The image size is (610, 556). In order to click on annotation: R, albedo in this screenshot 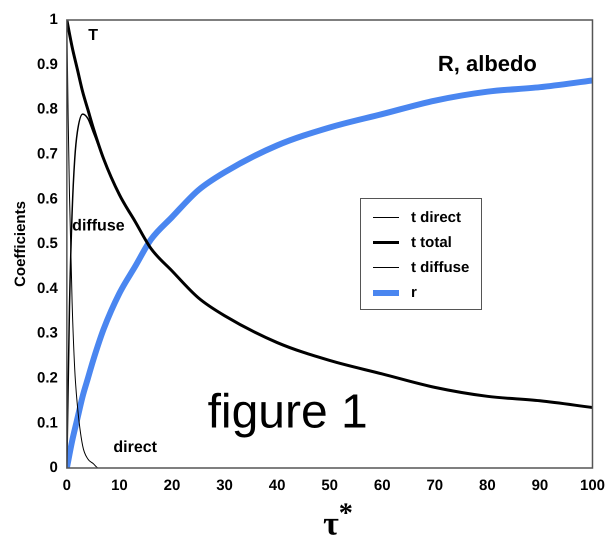, I will do `click(487, 63)`.